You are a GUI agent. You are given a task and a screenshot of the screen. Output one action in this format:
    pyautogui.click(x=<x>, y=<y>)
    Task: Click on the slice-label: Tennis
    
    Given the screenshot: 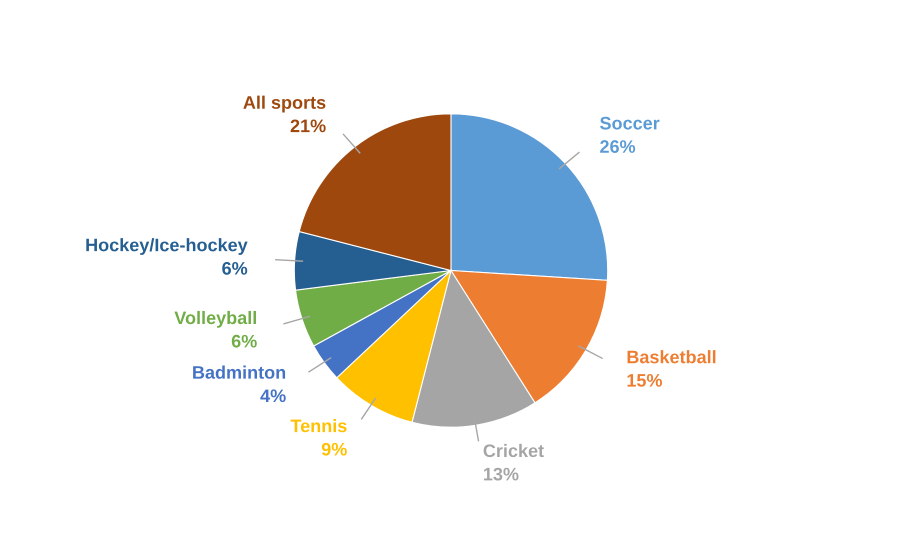 What is the action you would take?
    pyautogui.click(x=318, y=425)
    